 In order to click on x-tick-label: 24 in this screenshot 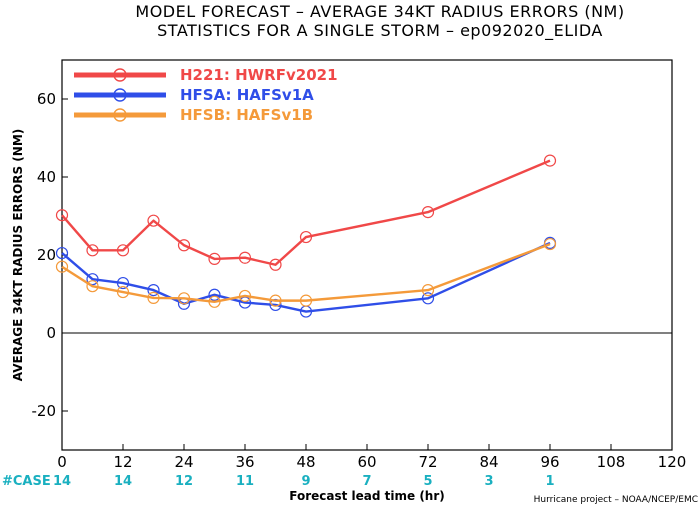, I will do `click(183, 462)`.